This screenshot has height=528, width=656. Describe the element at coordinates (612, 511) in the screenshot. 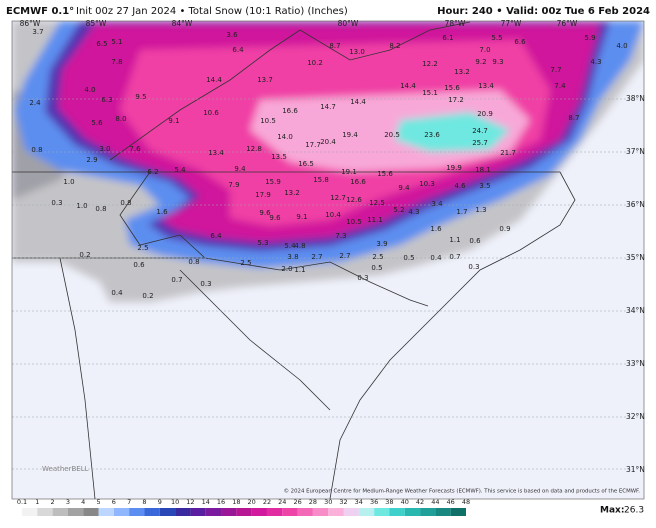

I see `max-label: Max:` at that location.